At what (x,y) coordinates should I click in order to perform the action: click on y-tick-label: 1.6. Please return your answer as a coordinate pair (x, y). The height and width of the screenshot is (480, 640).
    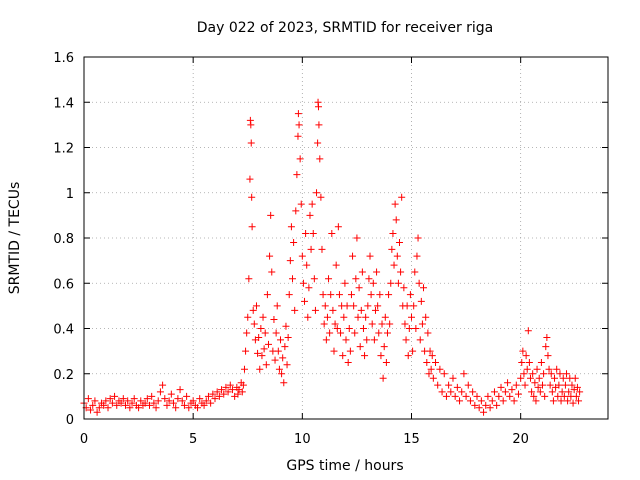
    Looking at the image, I should click on (63, 58).